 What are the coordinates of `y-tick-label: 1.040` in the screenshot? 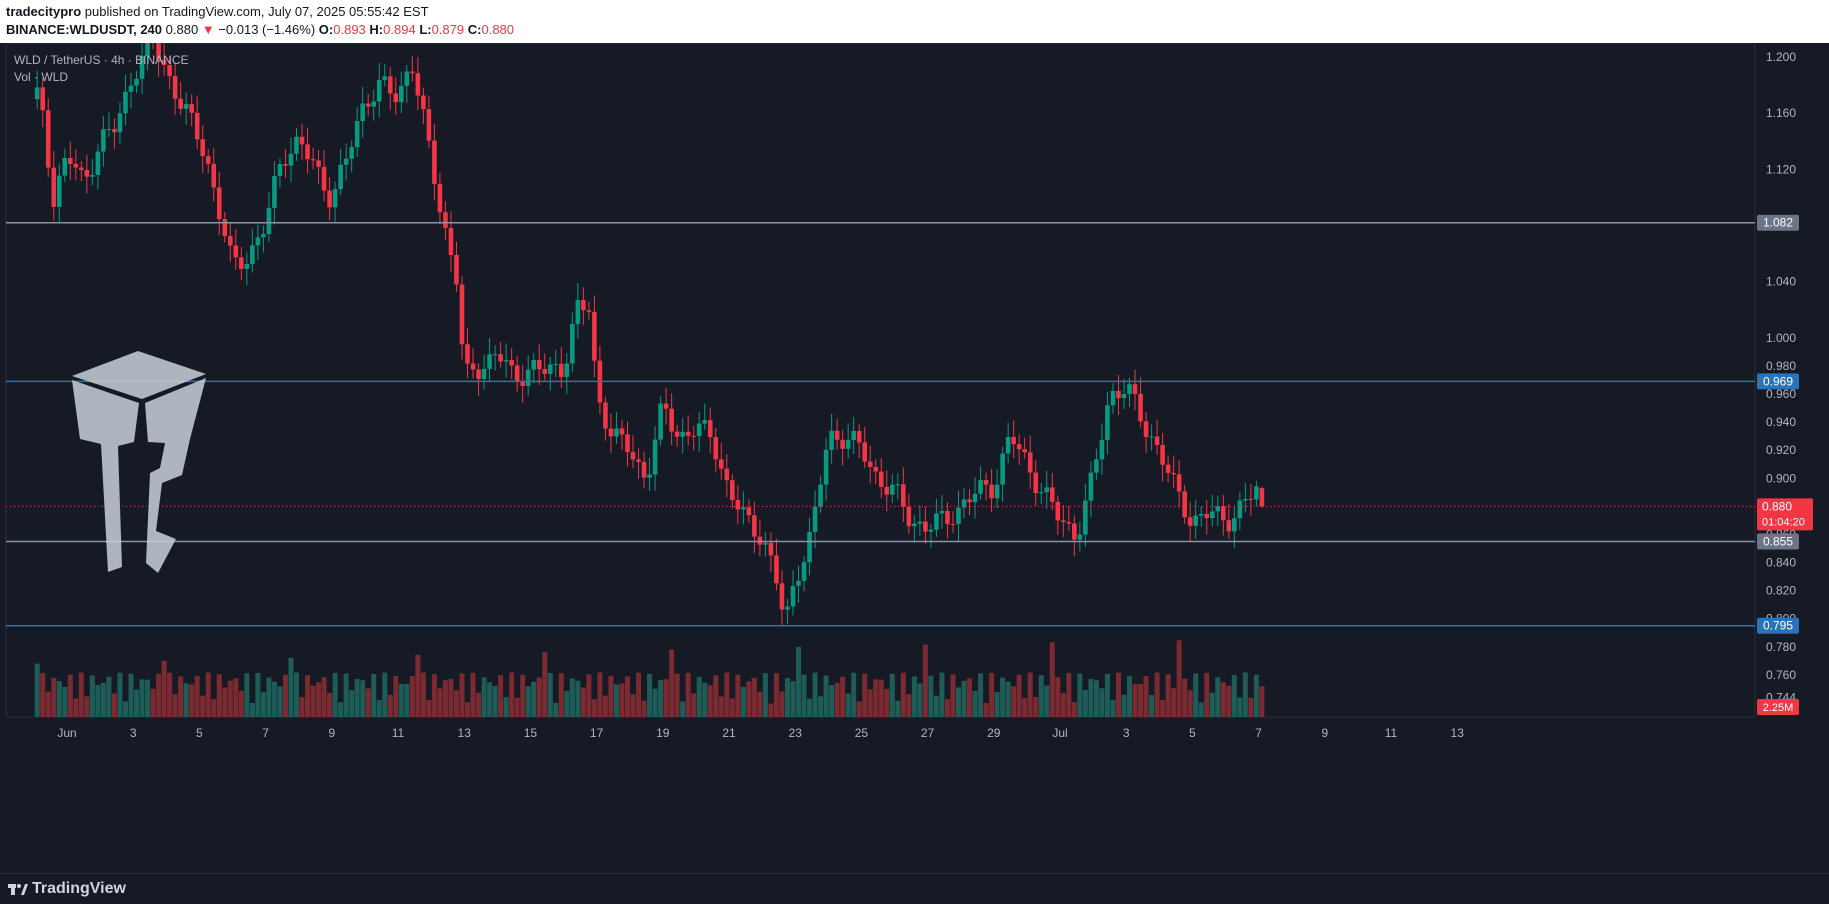 It's located at (1781, 282).